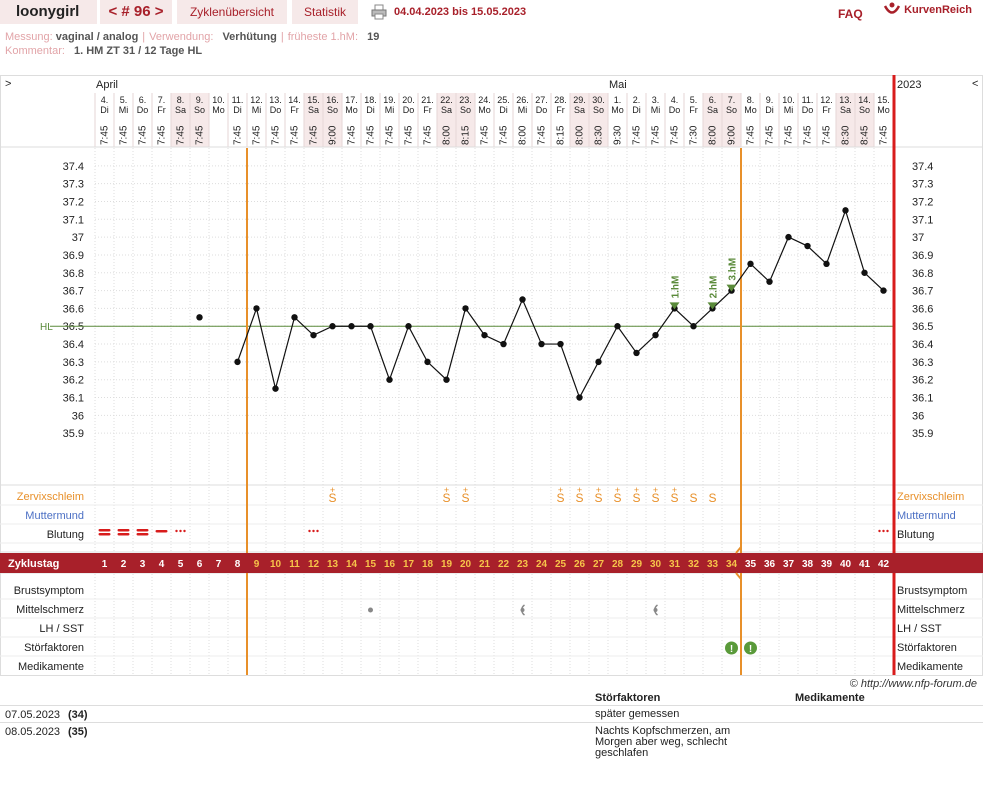 This screenshot has width=983, height=785. Describe the element at coordinates (865, 564) in the screenshot. I see `cycle-day-number: 41` at that location.